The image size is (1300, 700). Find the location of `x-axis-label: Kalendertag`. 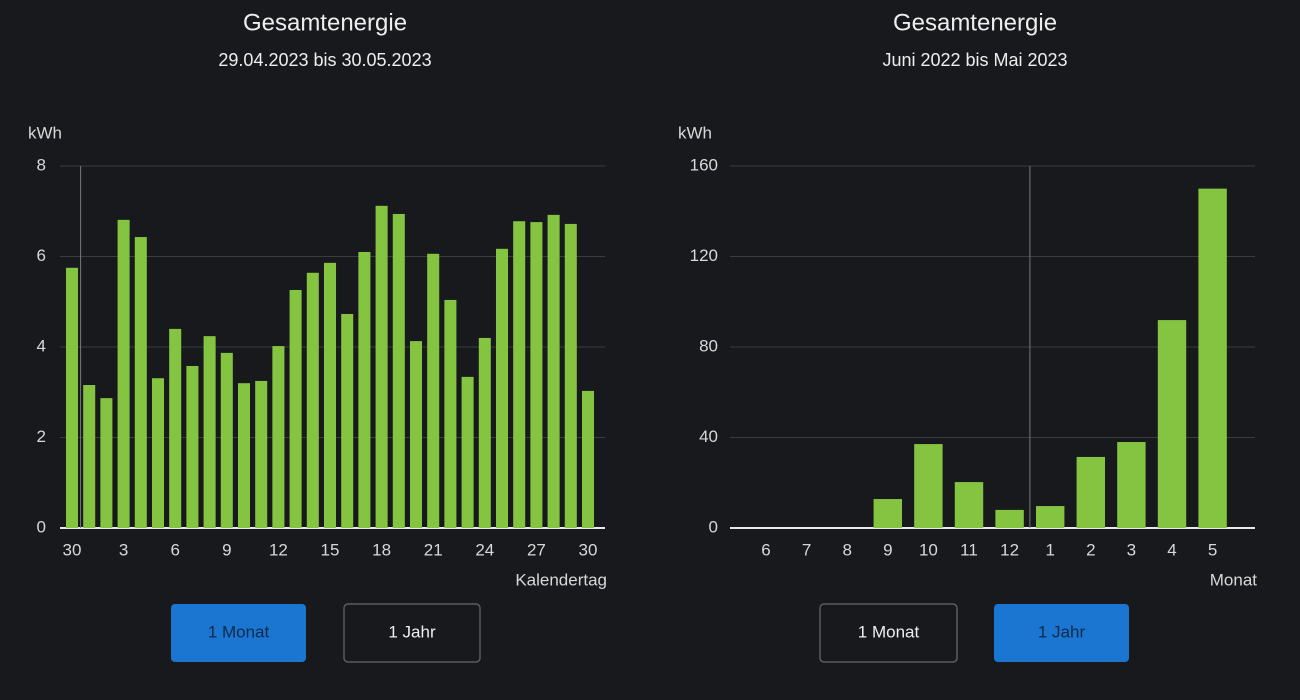

x-axis-label: Kalendertag is located at coordinates (561, 579).